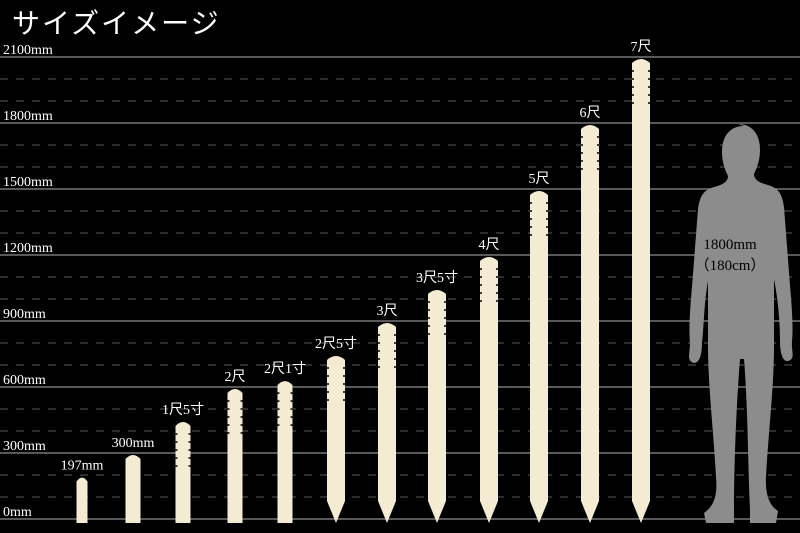  I want to click on human-height-cm-label: （180cm）, so click(730, 265).